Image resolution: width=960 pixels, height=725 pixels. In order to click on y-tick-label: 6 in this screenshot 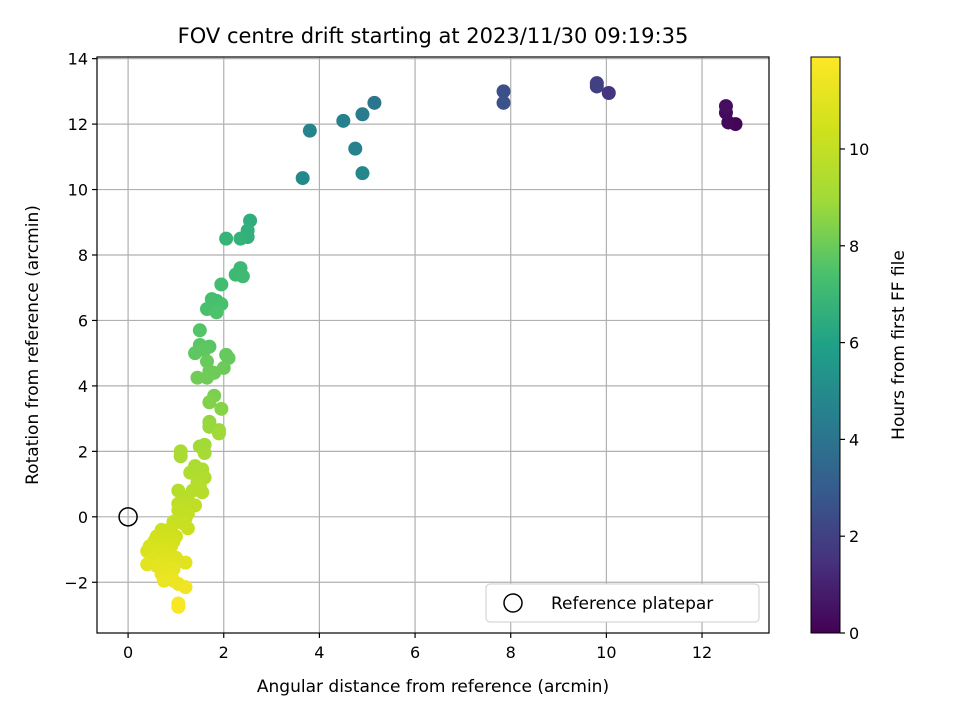, I will do `click(83, 320)`.